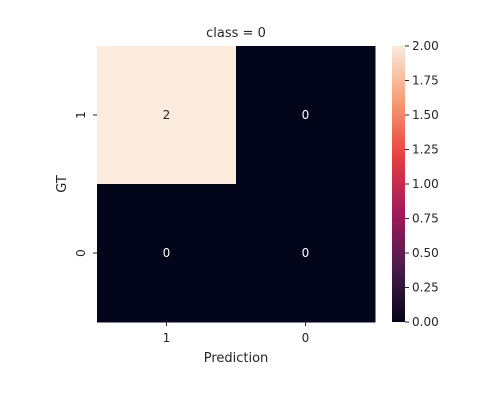 This screenshot has height=400, width=500. Describe the element at coordinates (85, 184) in the screenshot. I see `y-axis: 10` at that location.